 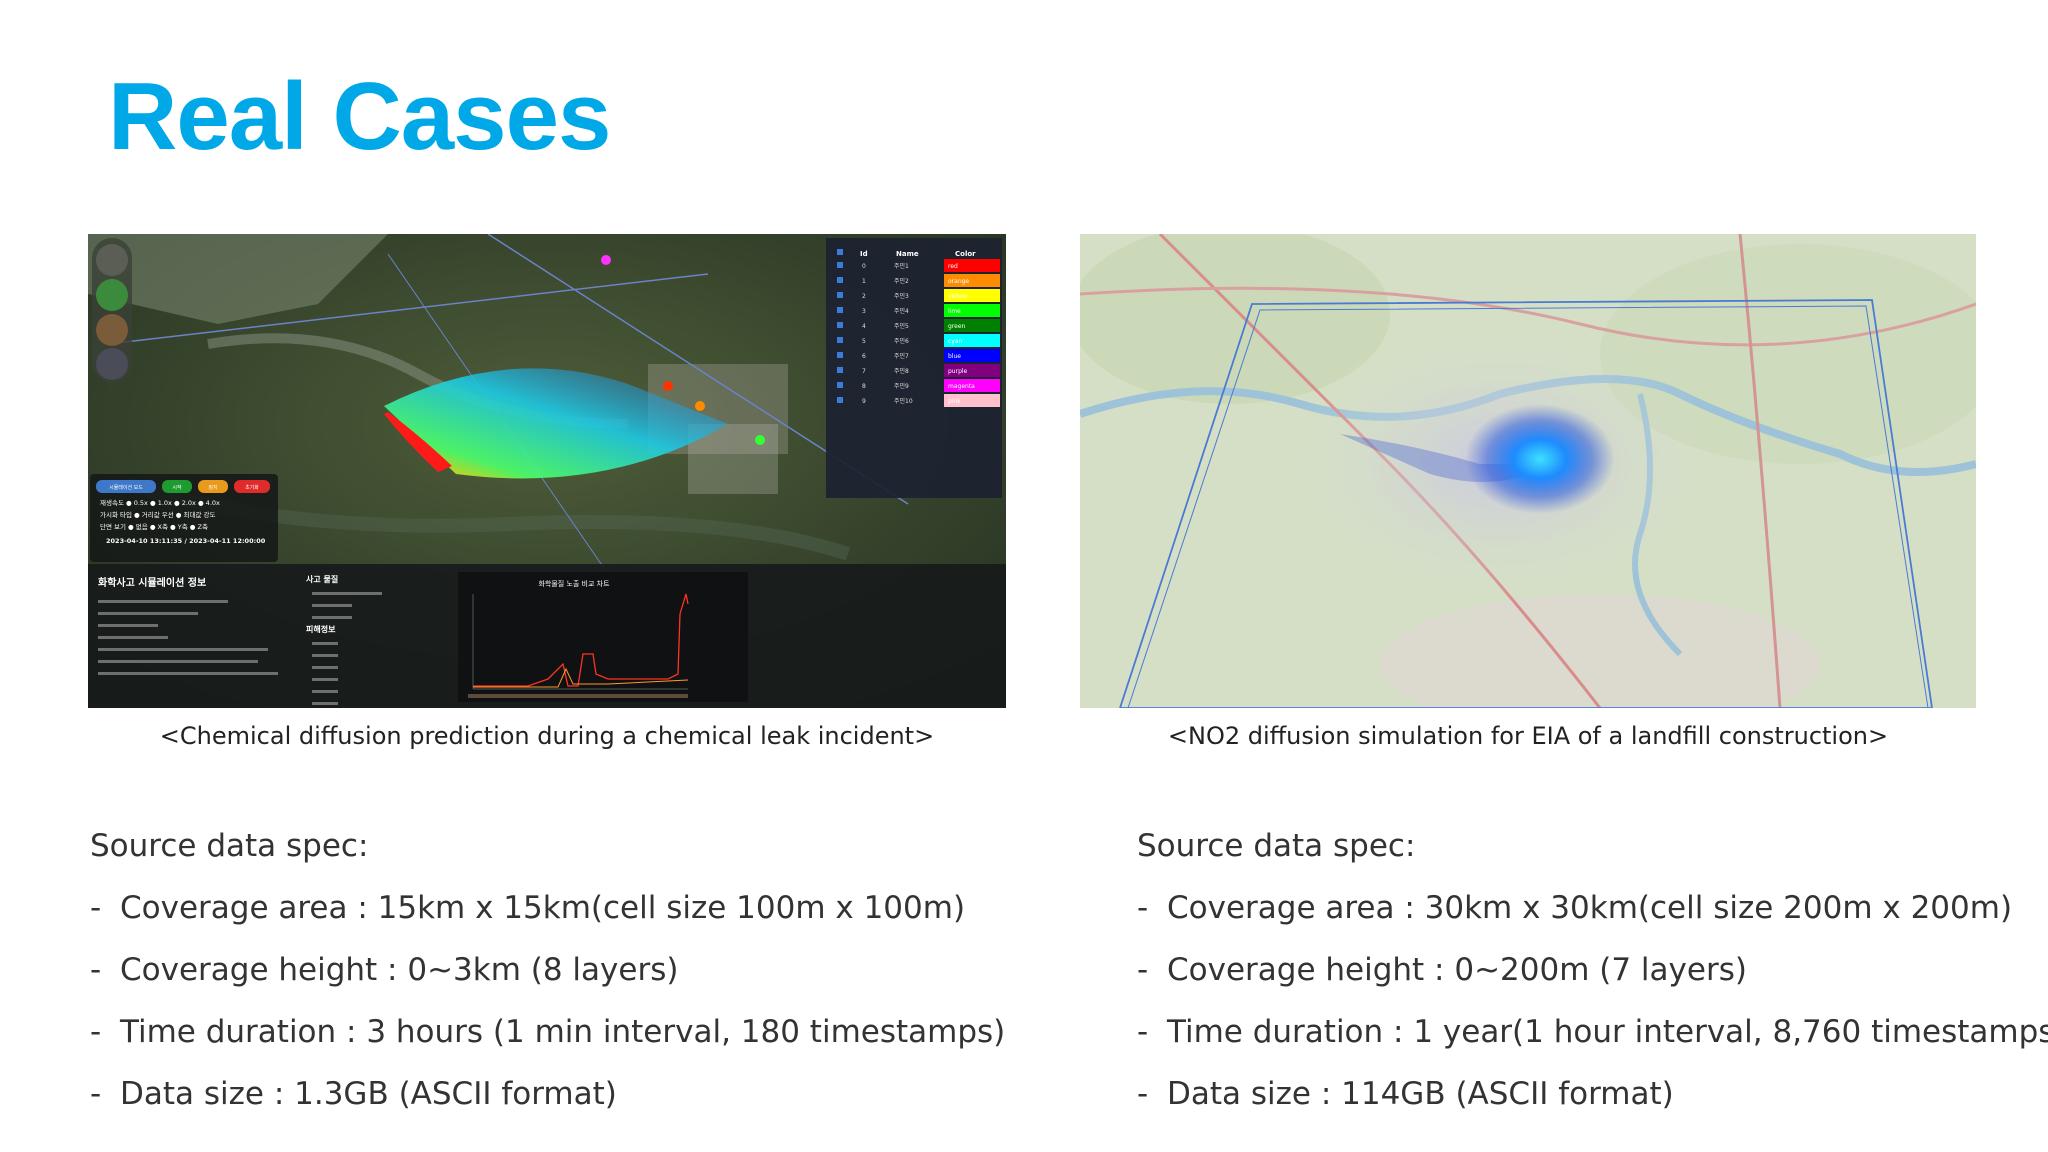 I want to click on legend-name: 주민5, so click(x=901, y=326).